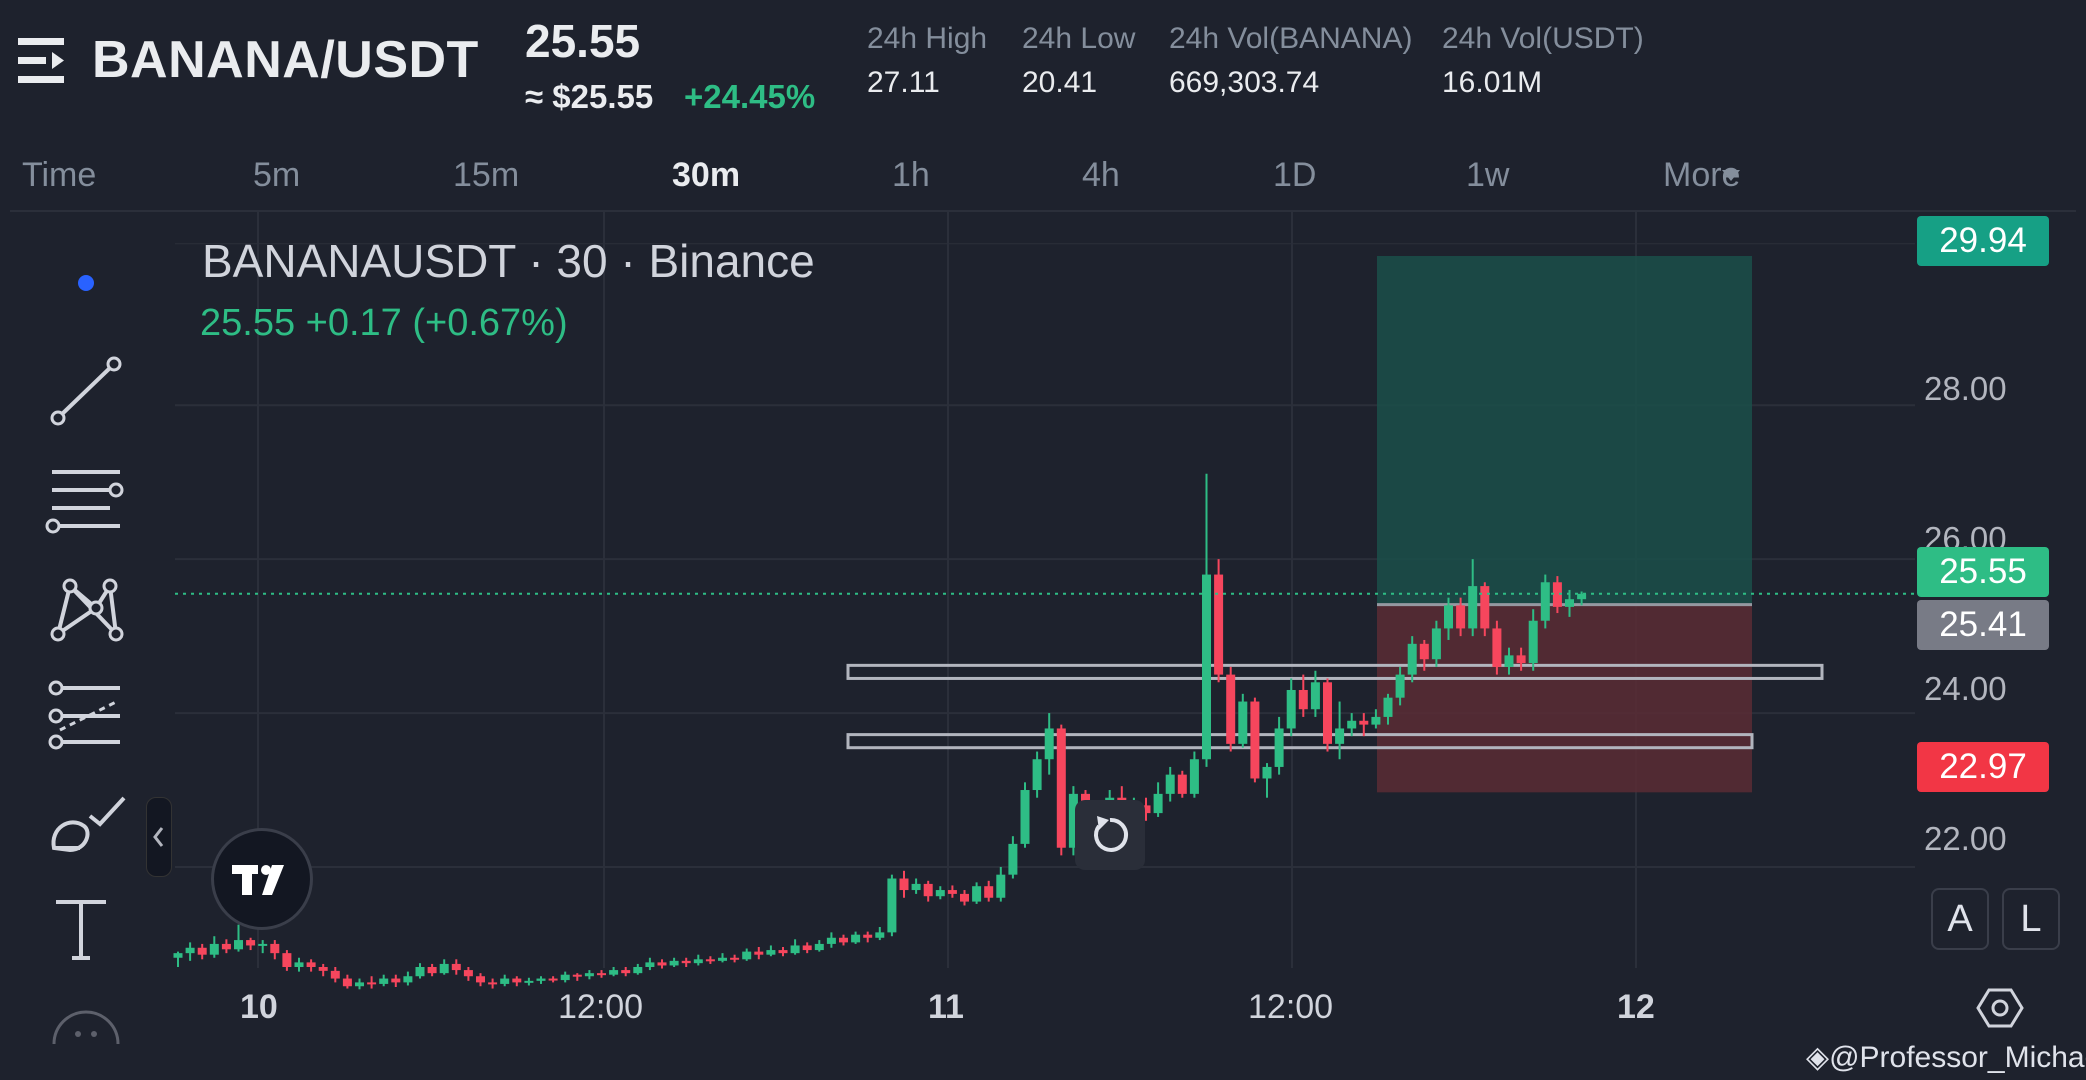 The width and height of the screenshot is (2086, 1080). I want to click on auto-scale-button: A, so click(1960, 919).